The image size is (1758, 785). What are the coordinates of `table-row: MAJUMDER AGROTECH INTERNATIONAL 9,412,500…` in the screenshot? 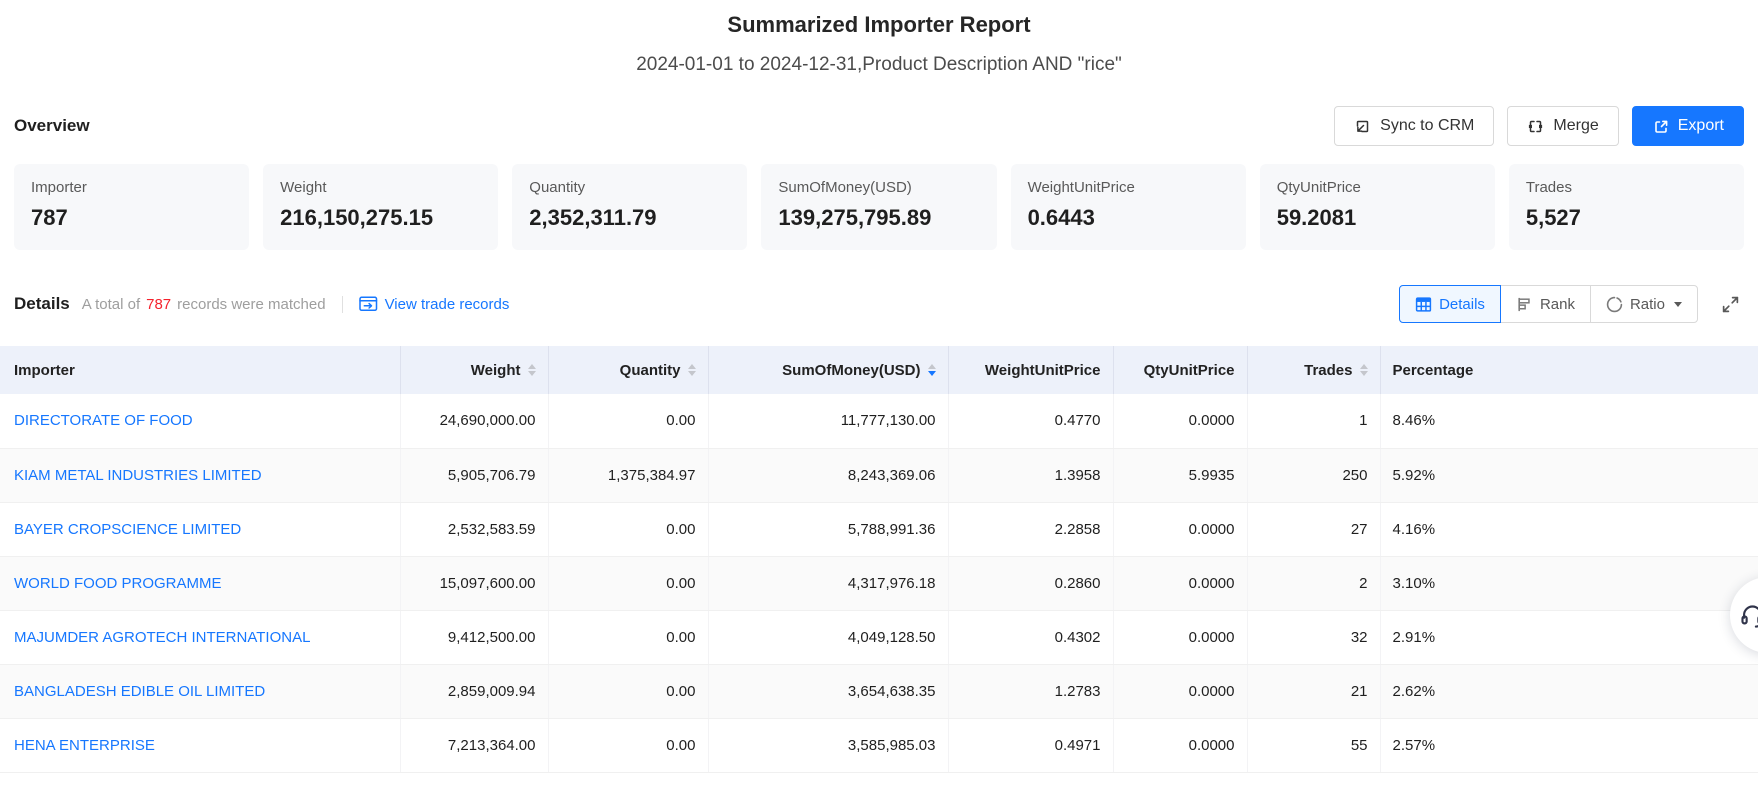 It's located at (879, 637).